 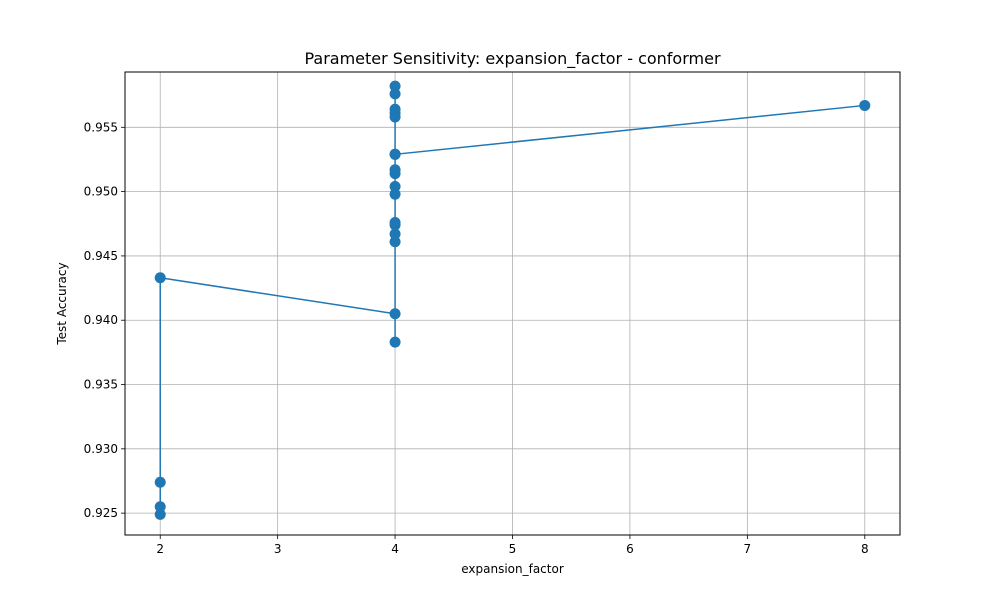 I want to click on y-axis-label: Test Accuracy, so click(x=62, y=303).